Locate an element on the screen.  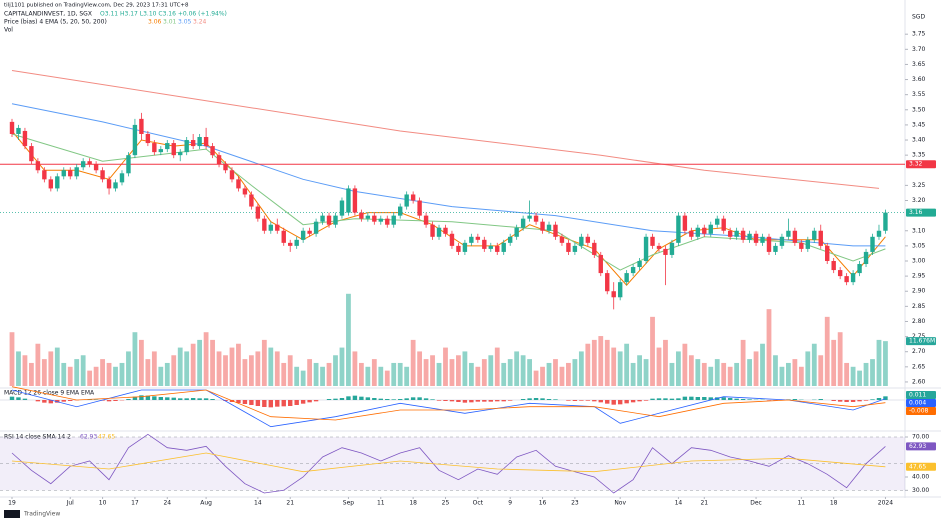
x-tick-label: 21 is located at coordinates (704, 503).